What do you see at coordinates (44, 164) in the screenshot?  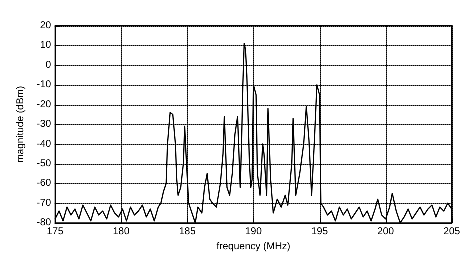 I see `y-tick-label: -50` at bounding box center [44, 164].